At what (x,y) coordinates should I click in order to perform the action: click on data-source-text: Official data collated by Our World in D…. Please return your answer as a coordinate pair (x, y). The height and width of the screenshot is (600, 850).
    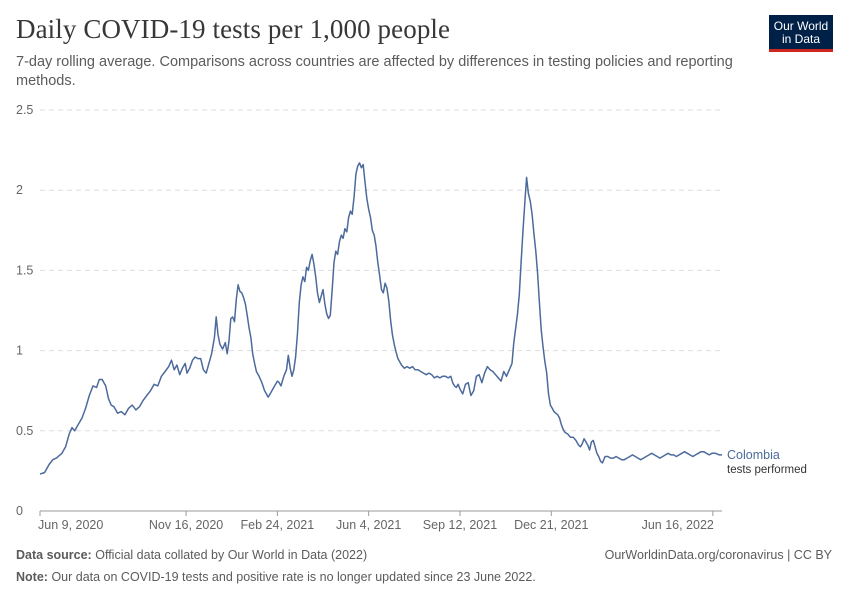
    Looking at the image, I should click on (231, 555).